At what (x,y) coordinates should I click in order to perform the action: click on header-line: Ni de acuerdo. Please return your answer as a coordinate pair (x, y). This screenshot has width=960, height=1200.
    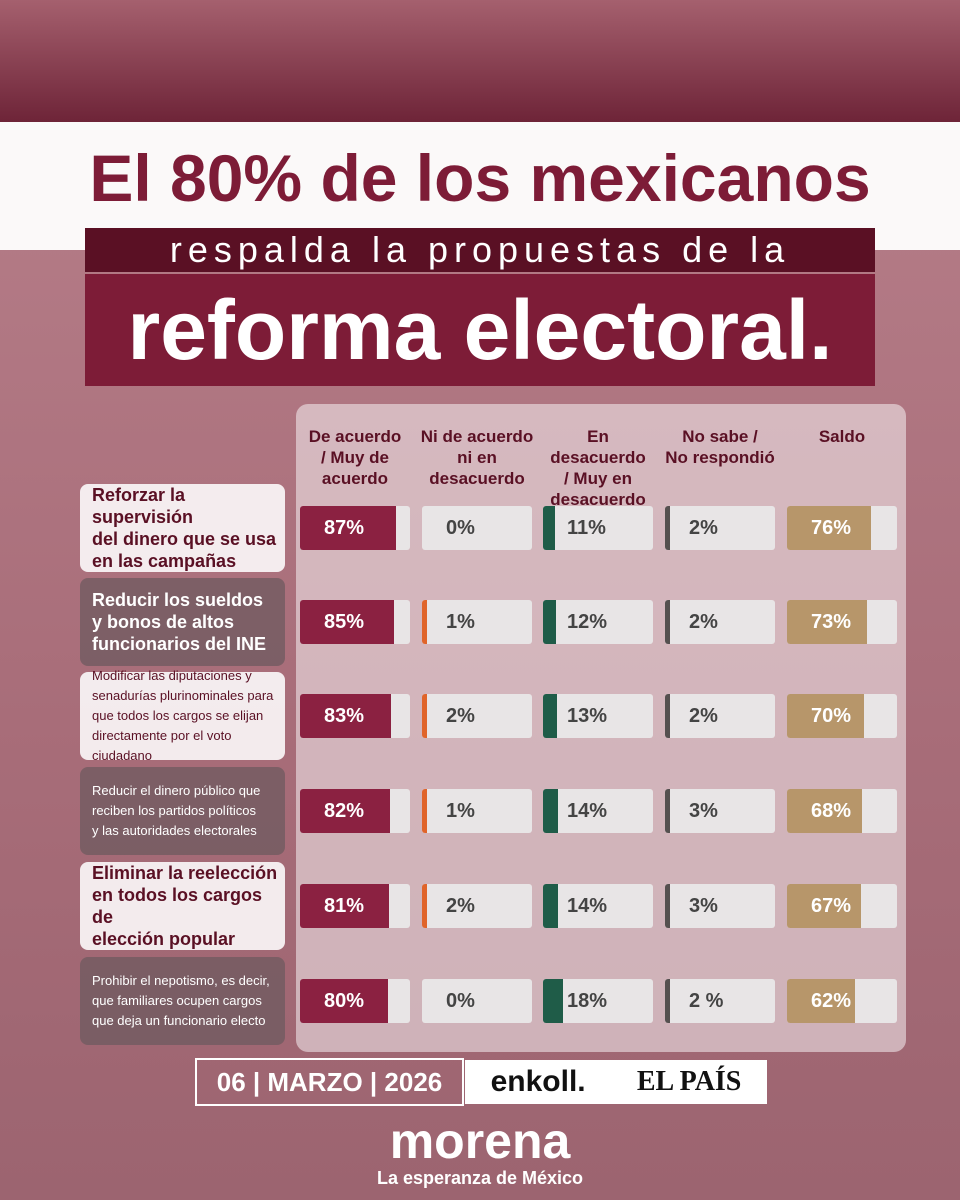
    Looking at the image, I should click on (477, 436).